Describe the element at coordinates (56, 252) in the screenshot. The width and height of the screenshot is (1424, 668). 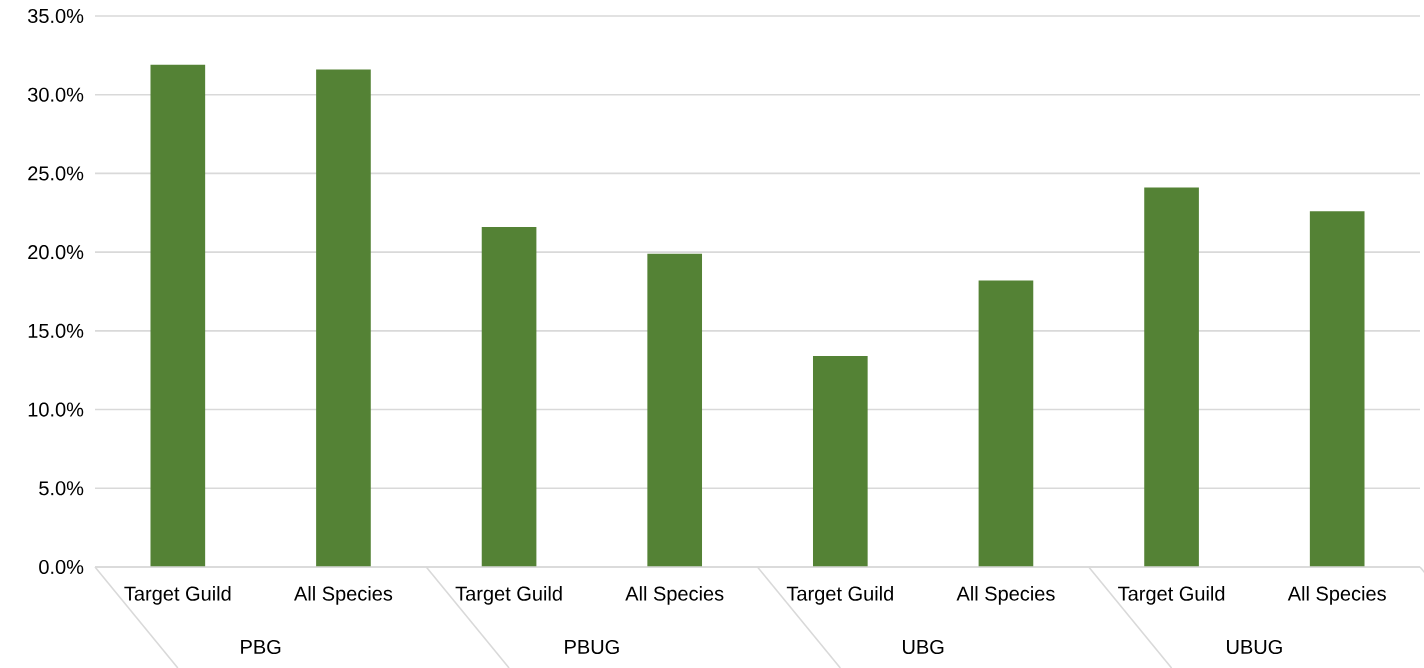
I see `y-tick-label: 20.0%` at that location.